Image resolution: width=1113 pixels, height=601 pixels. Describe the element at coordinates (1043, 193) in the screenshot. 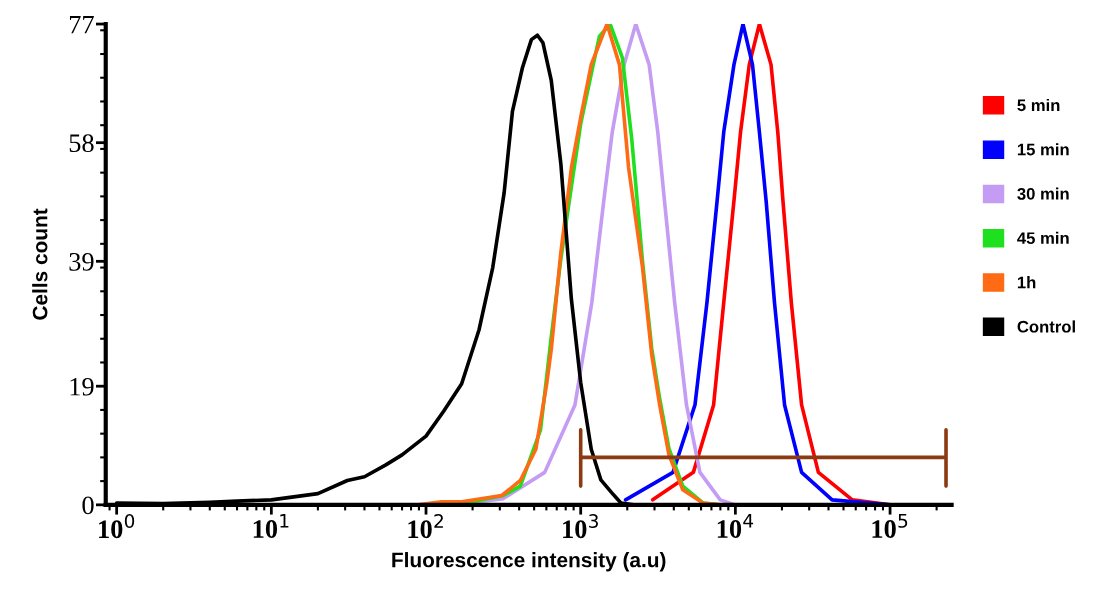

I see `legend-label: 30 min` at that location.